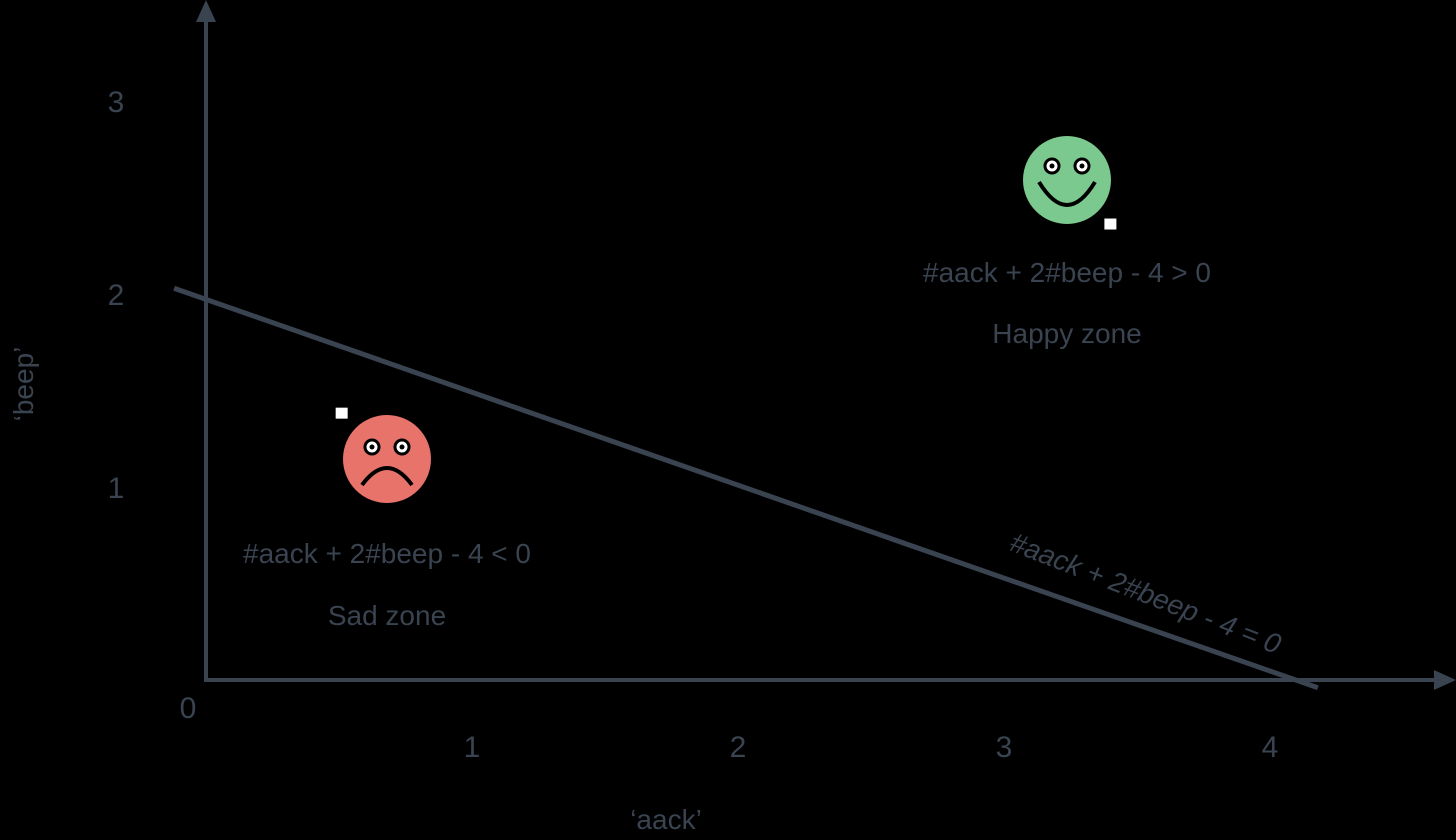  Describe the element at coordinates (1067, 272) in the screenshot. I see `happy-zone-condition: #aack + 2#beep - 4 > 0` at that location.